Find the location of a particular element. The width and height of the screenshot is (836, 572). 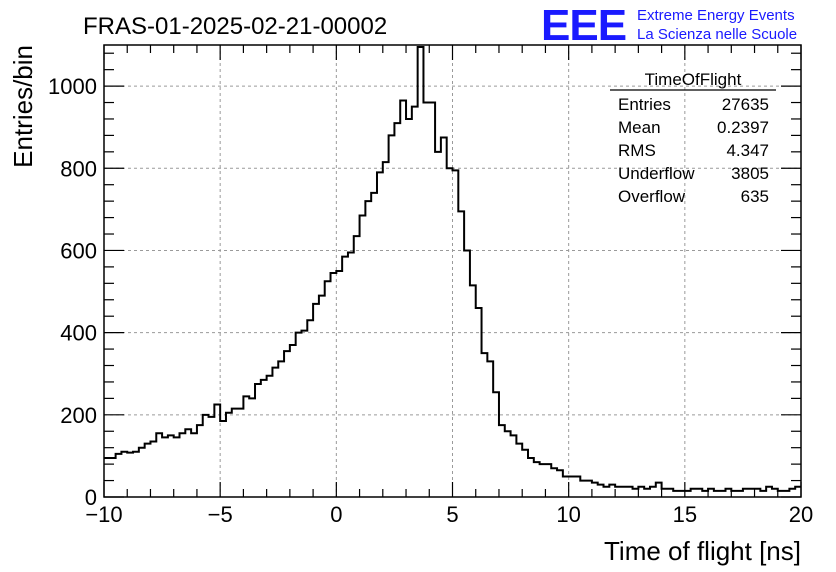

stats-label: Entries is located at coordinates (644, 104).